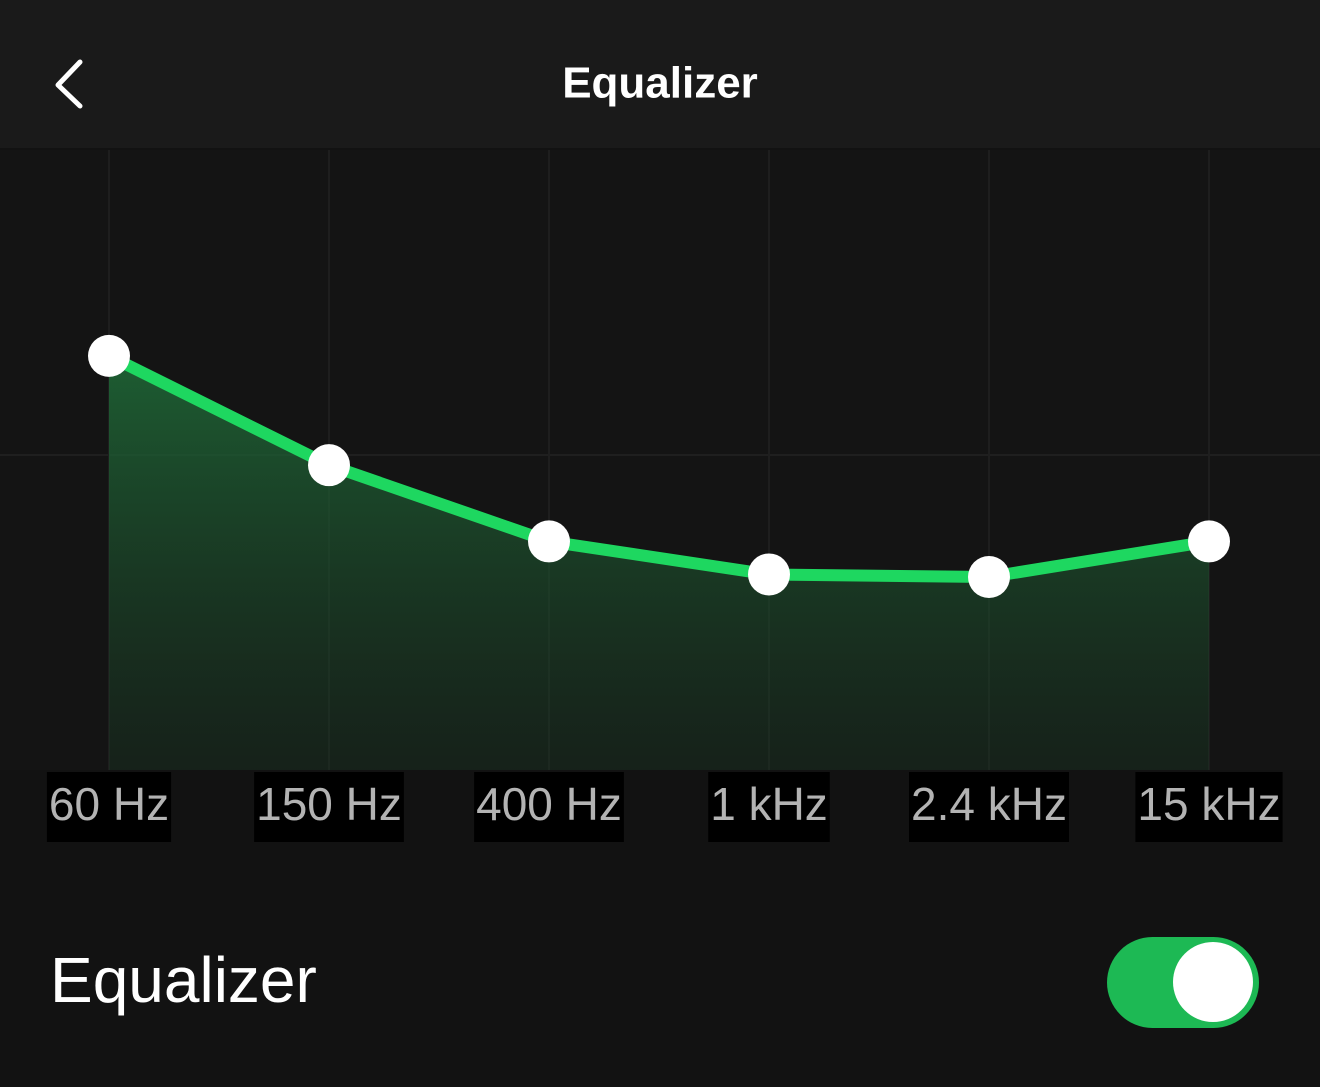  Describe the element at coordinates (1208, 804) in the screenshot. I see `band-label: 15 kHz` at that location.